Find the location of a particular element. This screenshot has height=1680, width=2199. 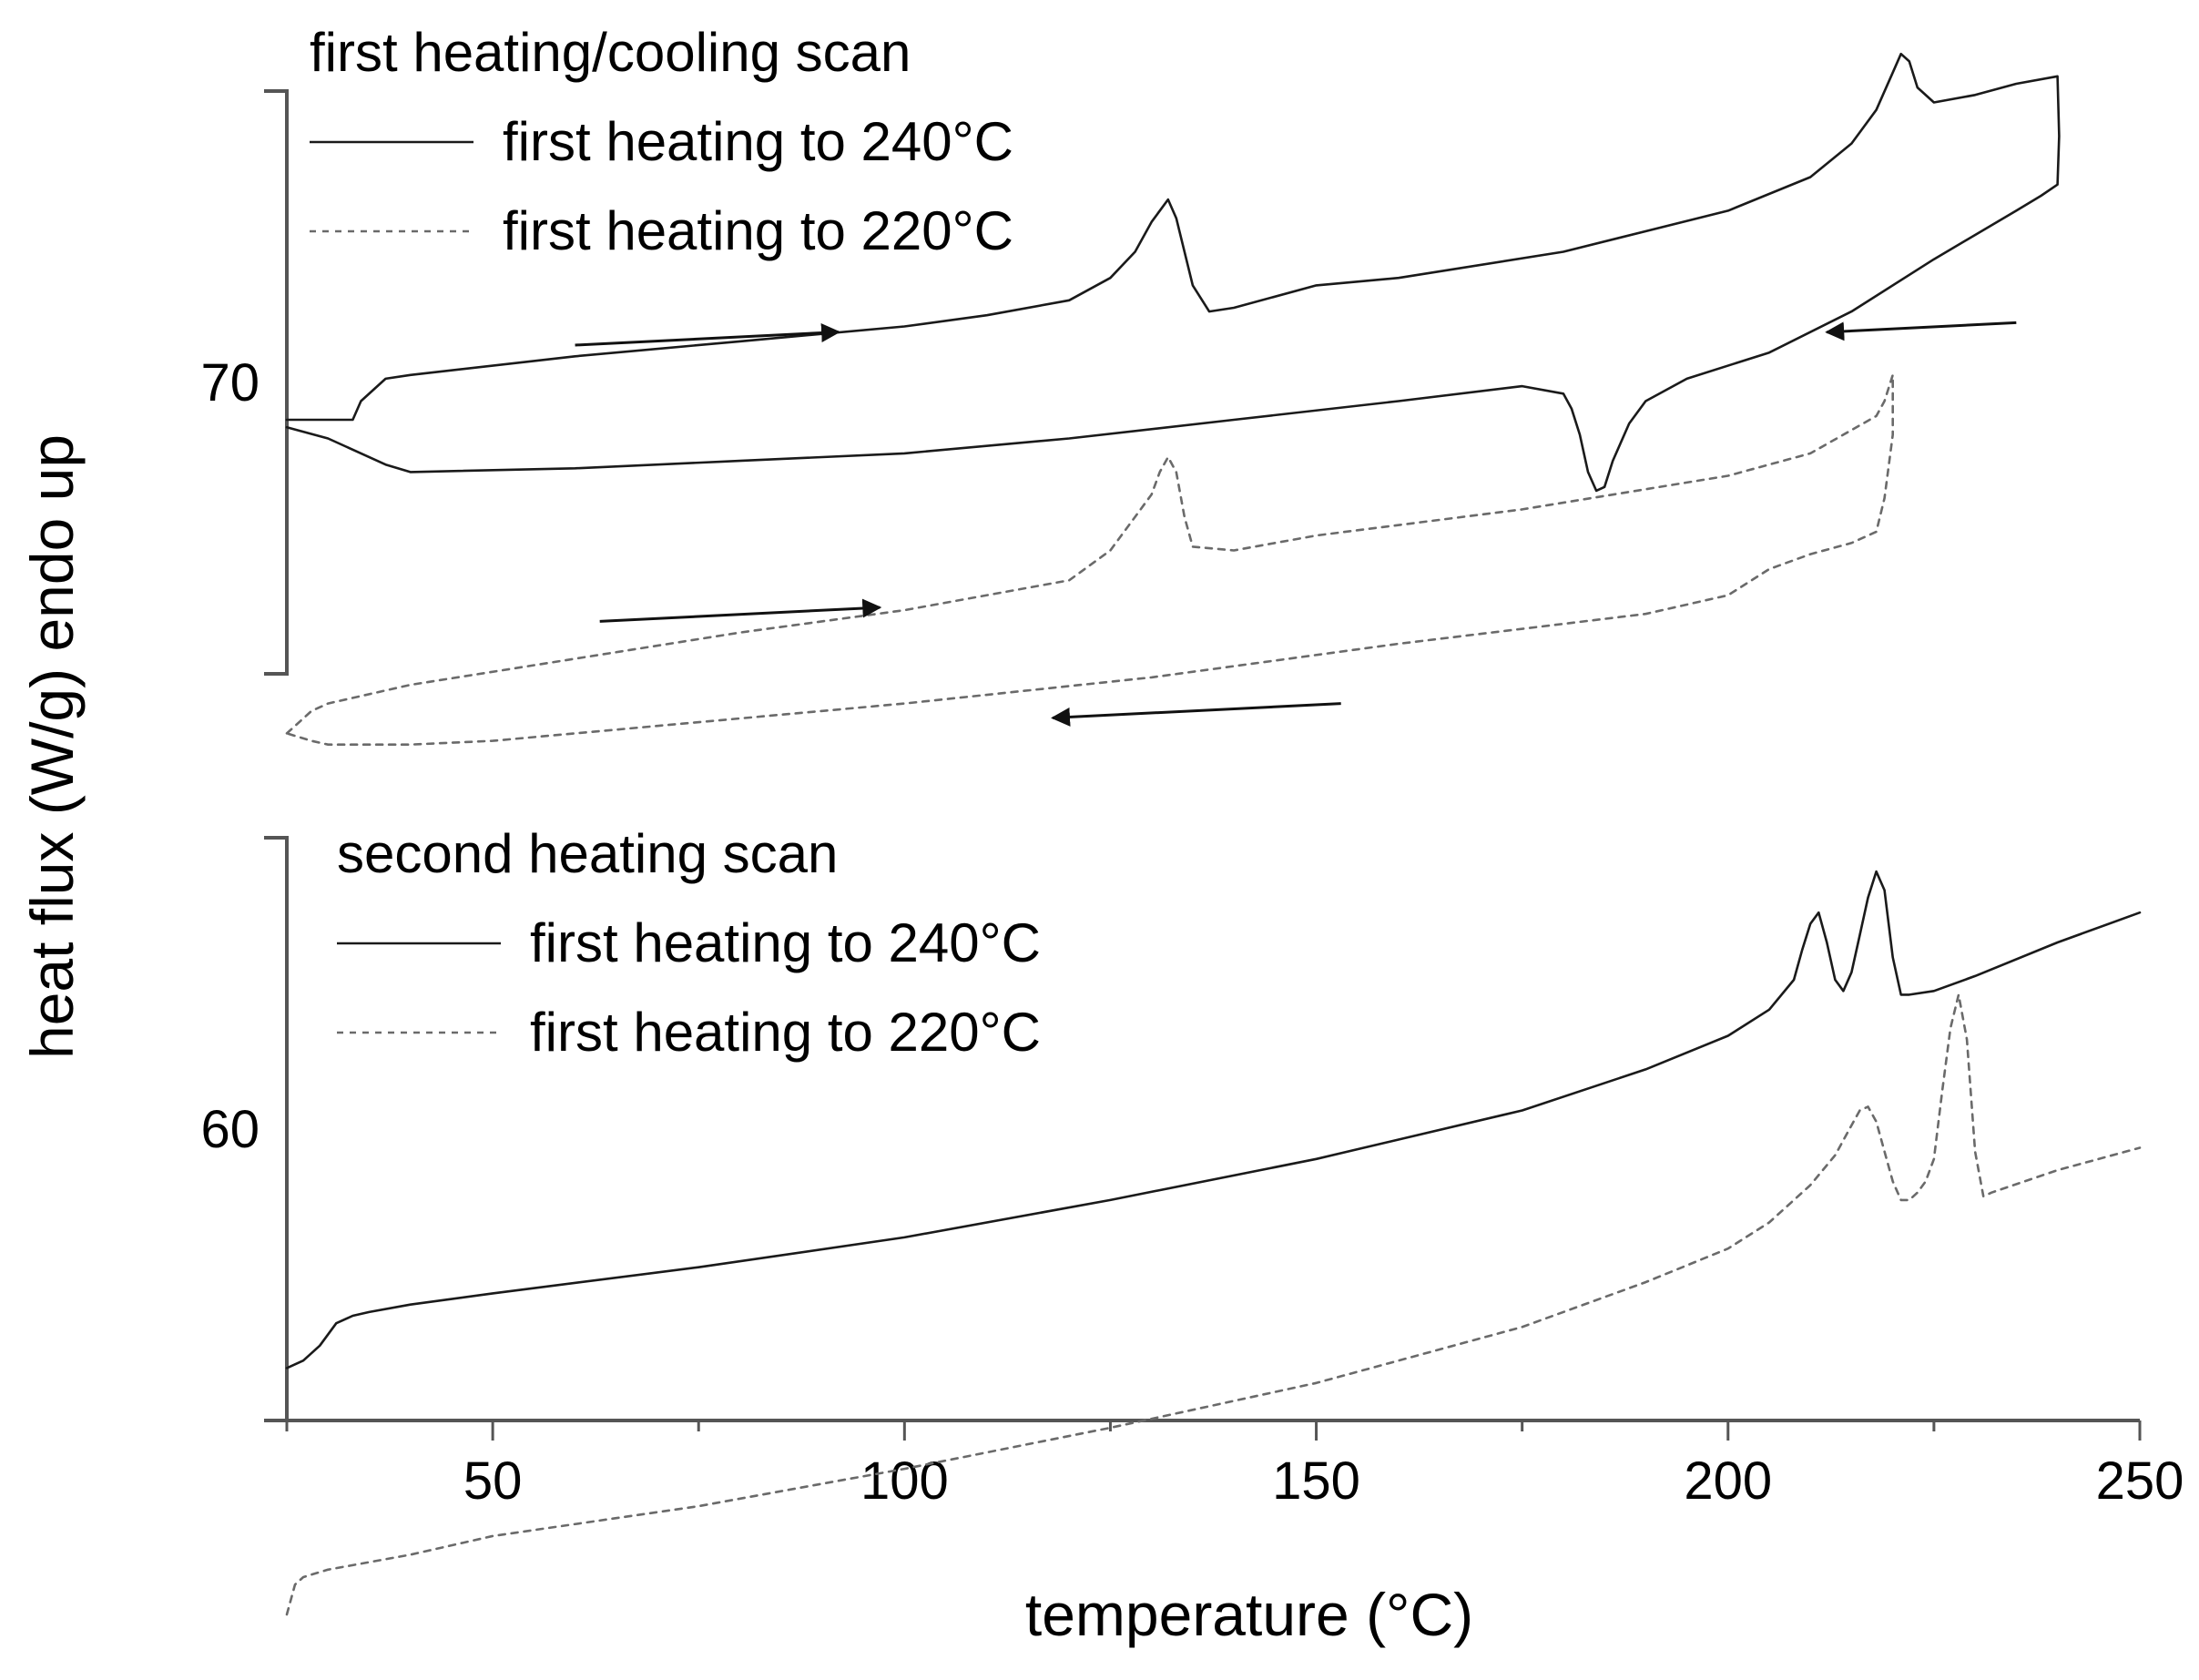

legend-title: second heating scan is located at coordinates (587, 853).